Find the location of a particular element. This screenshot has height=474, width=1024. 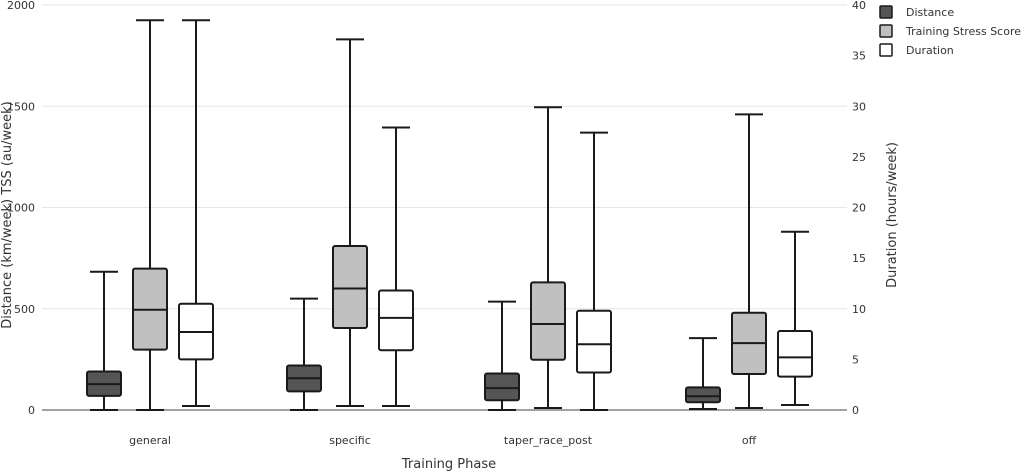

box-distance-taper_race_post is located at coordinates (502, 355).